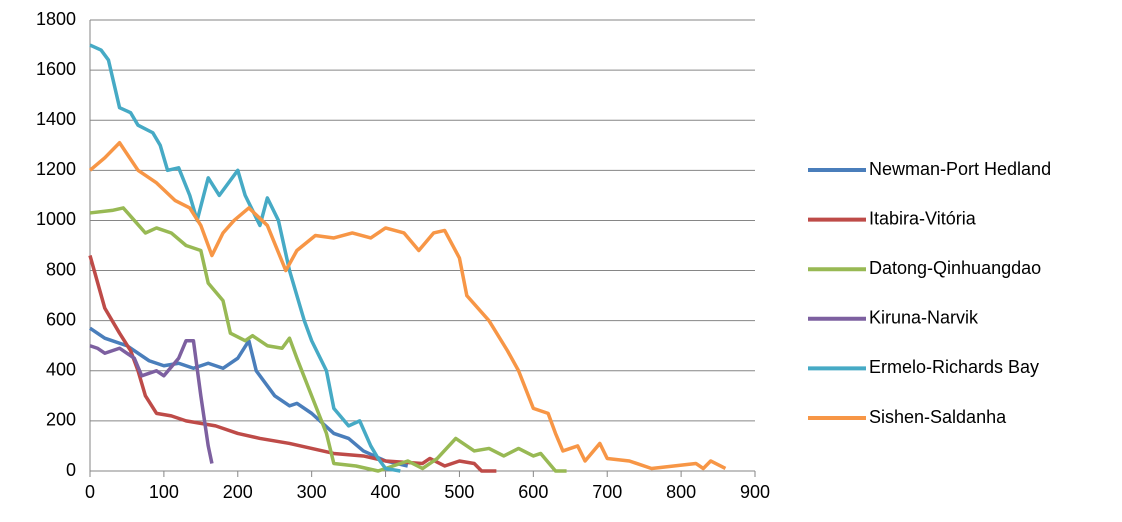 Image resolution: width=1122 pixels, height=522 pixels. I want to click on legend-label: Itabira-Vitória, so click(923, 218).